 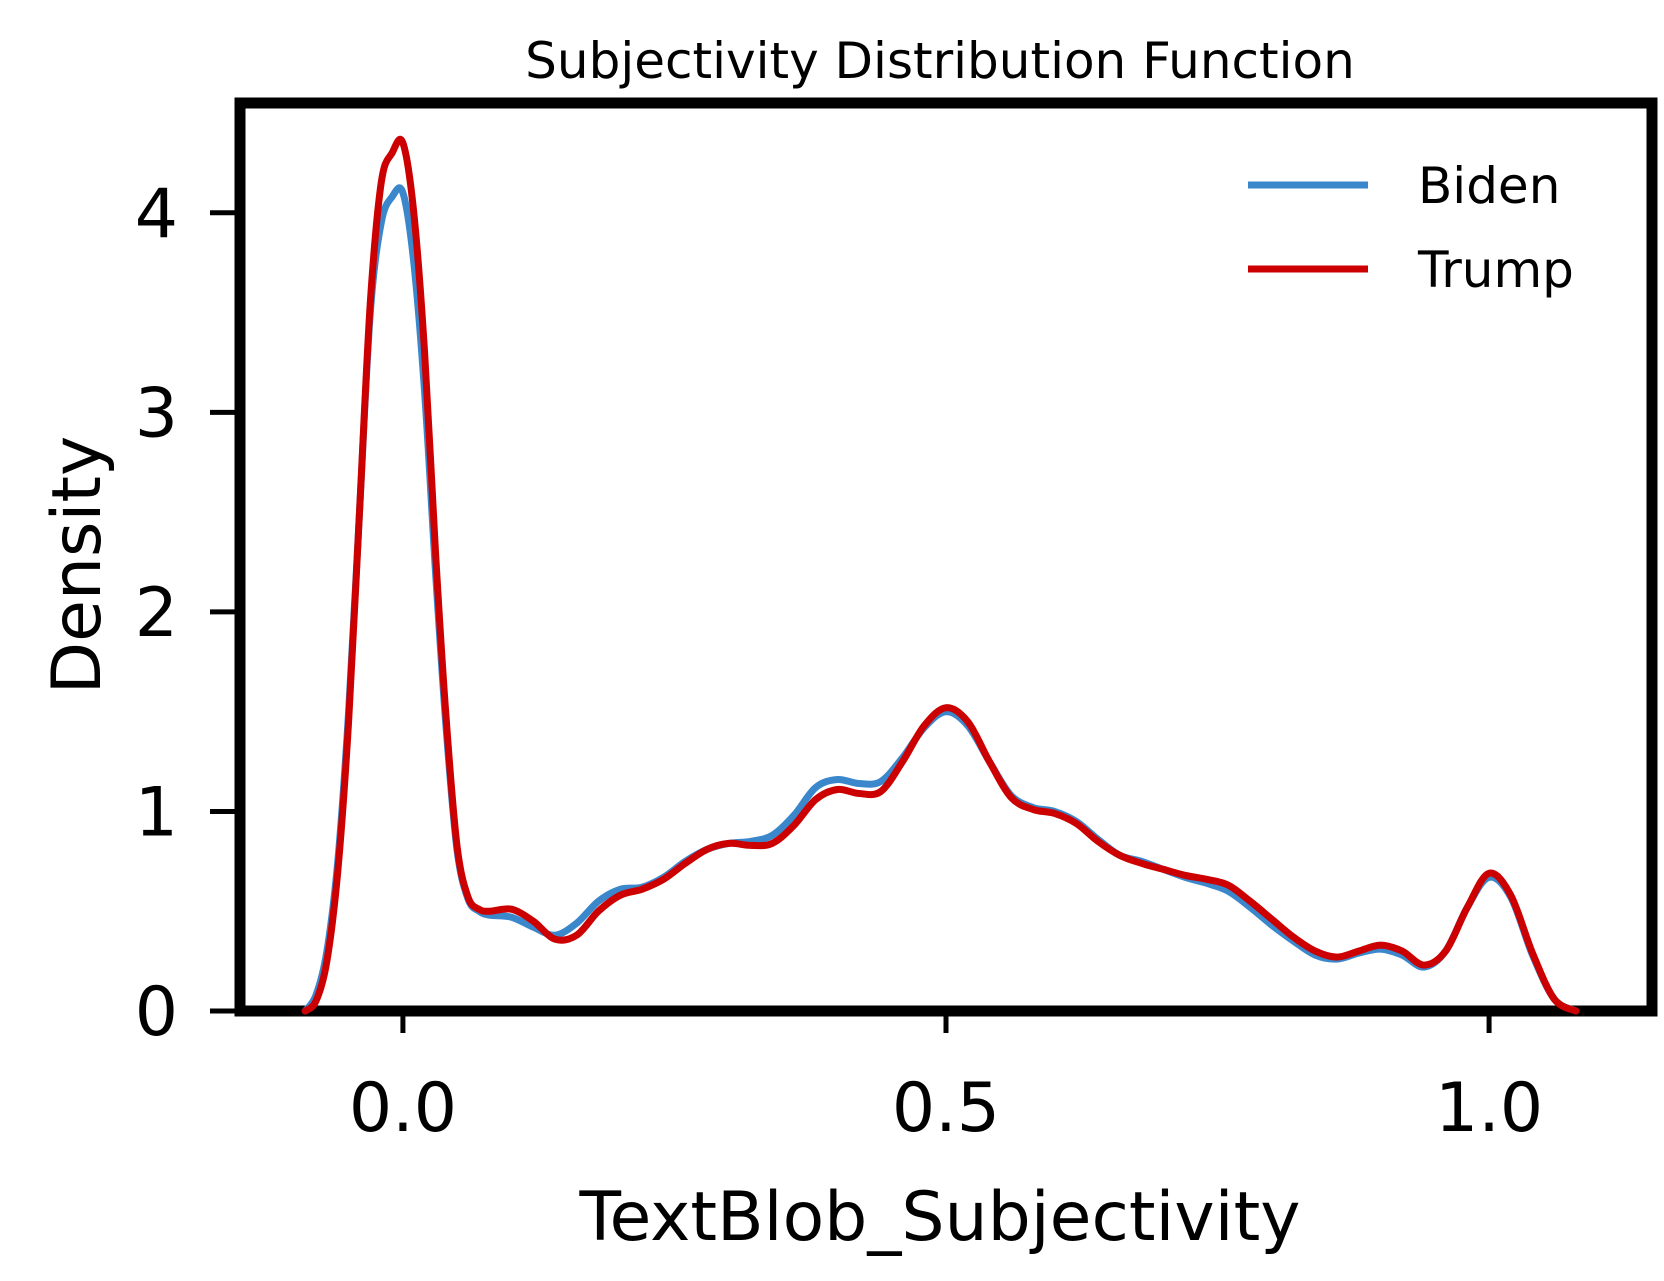 What do you see at coordinates (940, 1217) in the screenshot?
I see `x-axis-label: TextBlob_Subjectivity` at bounding box center [940, 1217].